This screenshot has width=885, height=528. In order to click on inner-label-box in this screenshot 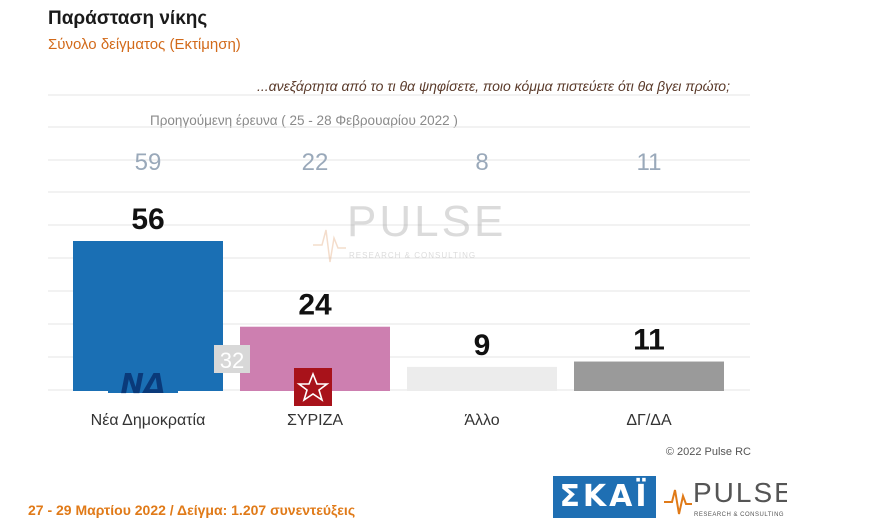, I will do `click(232, 359)`.